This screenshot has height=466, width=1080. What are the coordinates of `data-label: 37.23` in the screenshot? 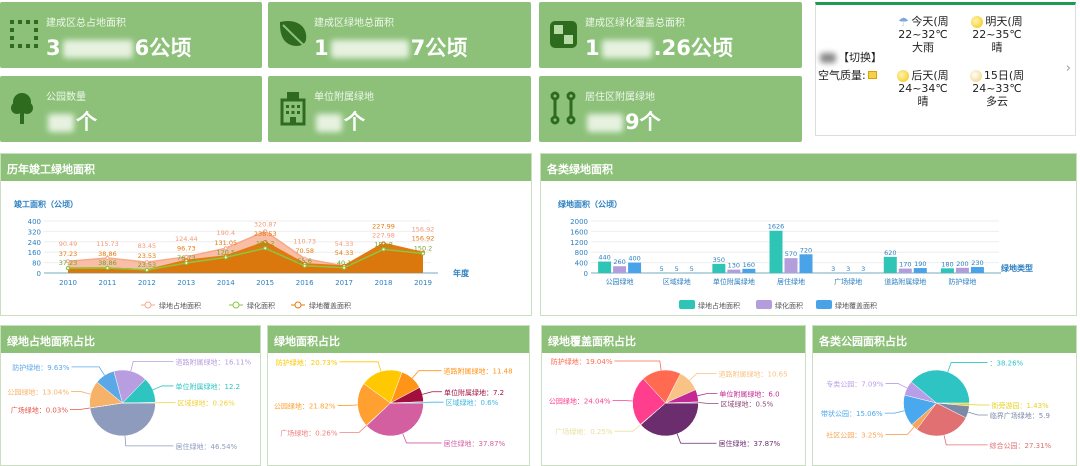 It's located at (68, 254).